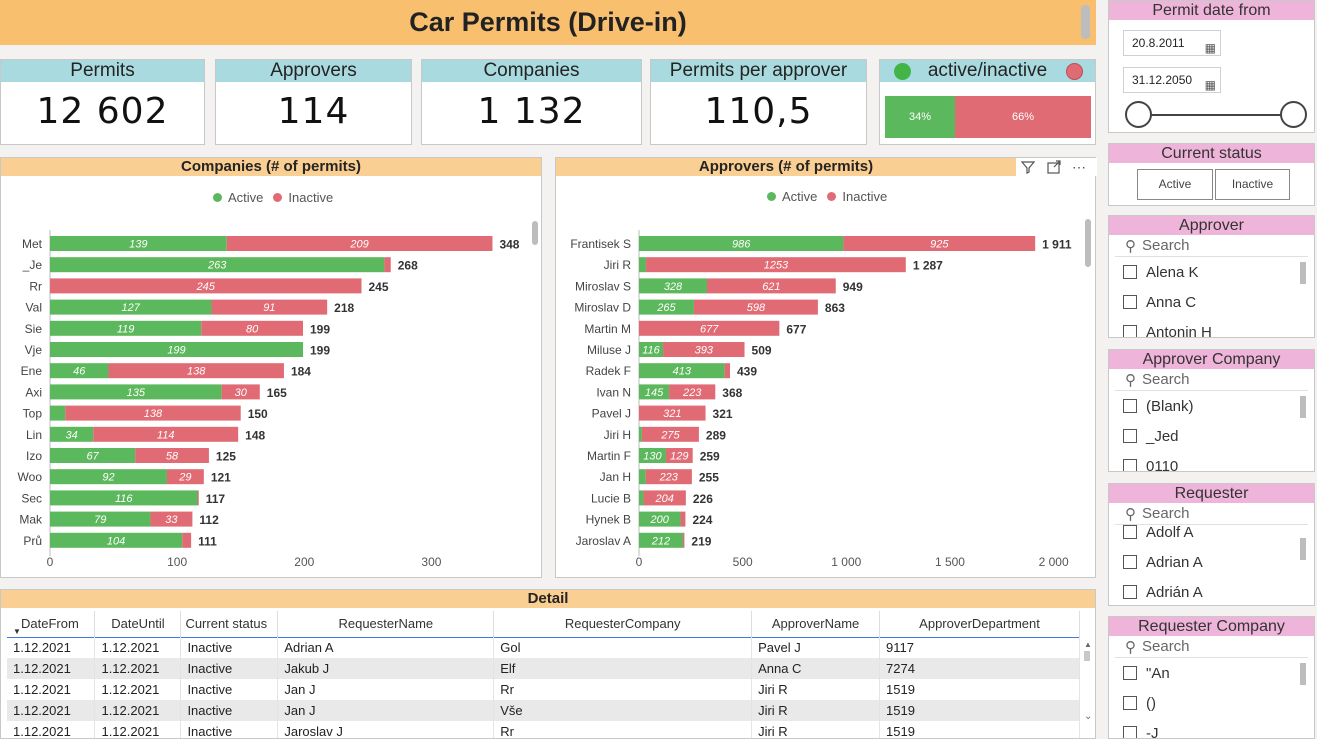  What do you see at coordinates (1085, 22) in the screenshot?
I see `title-scroll-handle` at bounding box center [1085, 22].